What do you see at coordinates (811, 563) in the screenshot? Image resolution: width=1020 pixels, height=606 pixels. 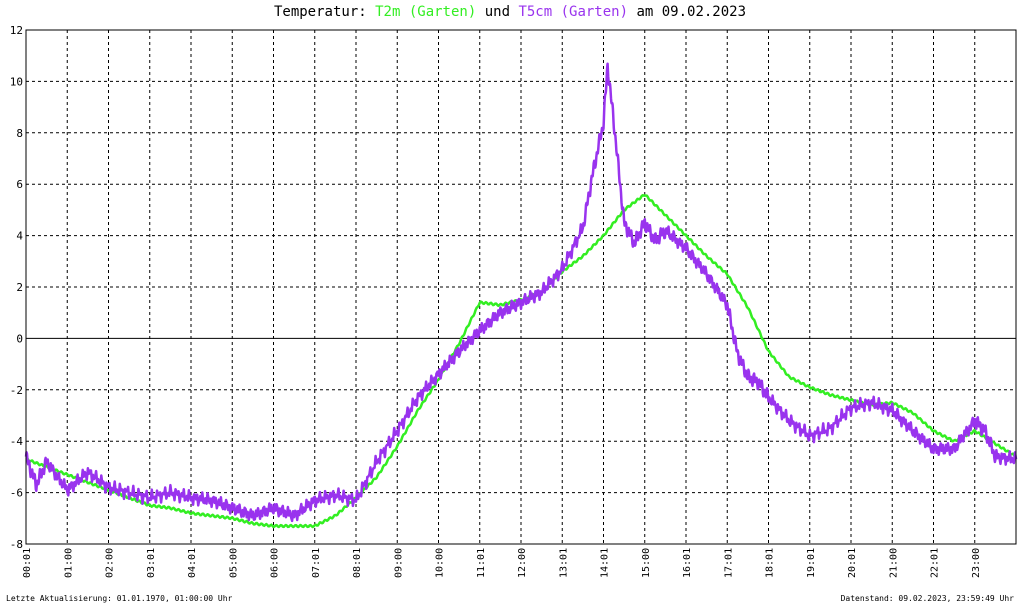 I see `x-tick-label: 19:01` at bounding box center [811, 563].